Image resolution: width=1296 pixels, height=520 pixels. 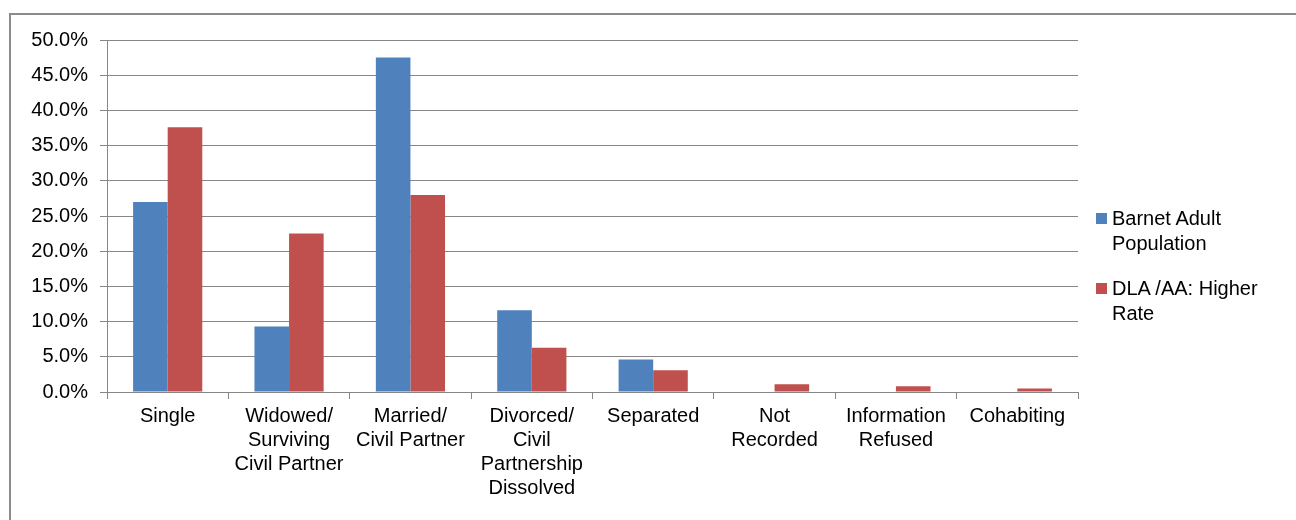 I want to click on x-tick-label: Single, so click(x=167, y=414).